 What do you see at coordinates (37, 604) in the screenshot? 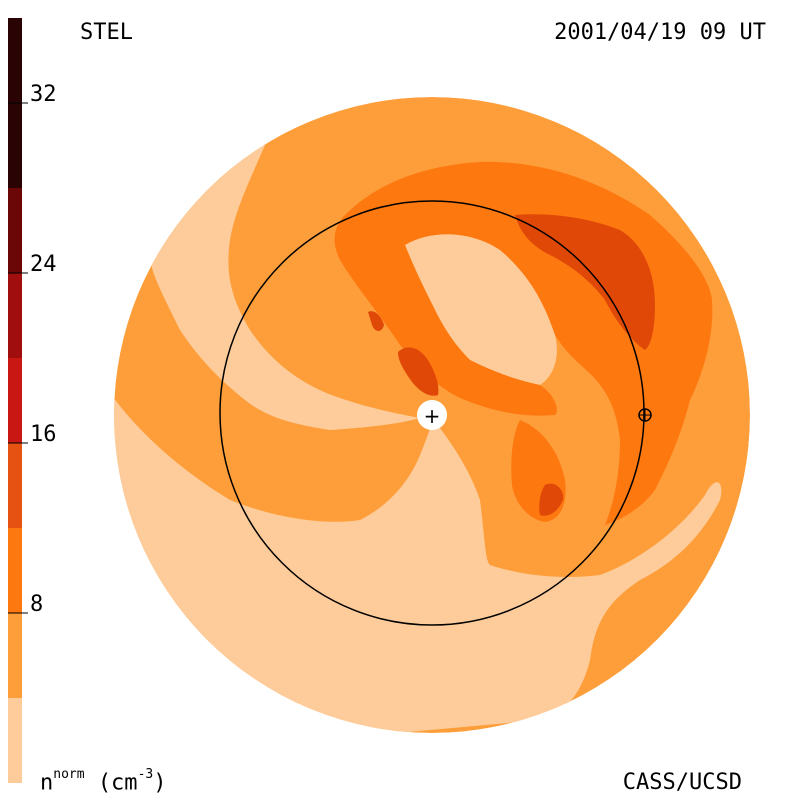
I see `colorbar-tick-label-8: 8` at bounding box center [37, 604].